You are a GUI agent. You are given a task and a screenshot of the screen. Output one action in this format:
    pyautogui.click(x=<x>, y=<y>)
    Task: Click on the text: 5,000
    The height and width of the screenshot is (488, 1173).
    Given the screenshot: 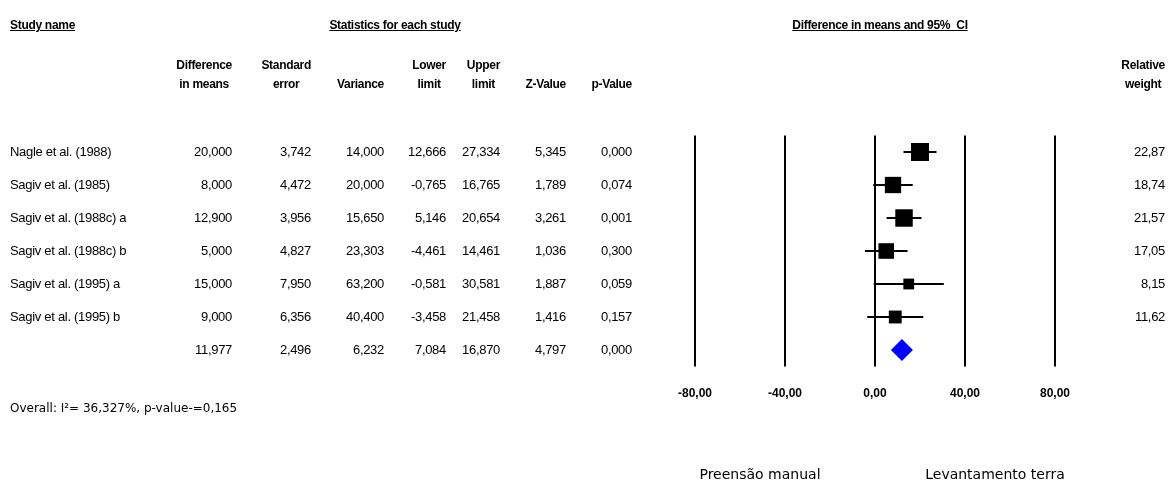 What is the action you would take?
    pyautogui.click(x=216, y=250)
    